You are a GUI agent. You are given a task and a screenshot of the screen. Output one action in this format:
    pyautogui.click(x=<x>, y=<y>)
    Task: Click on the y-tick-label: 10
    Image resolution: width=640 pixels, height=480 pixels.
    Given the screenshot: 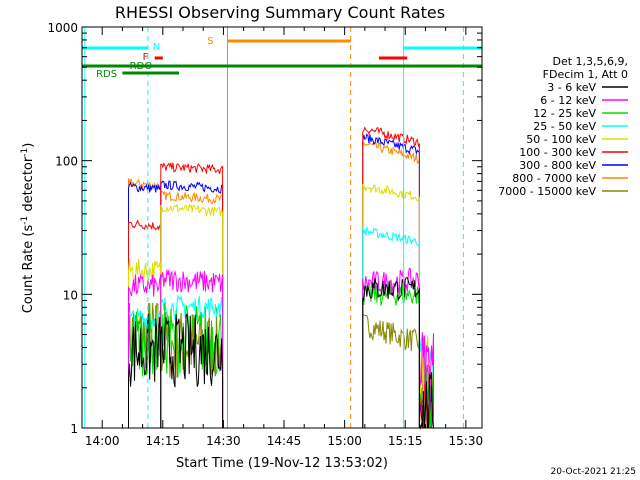 What is the action you would take?
    pyautogui.click(x=70, y=295)
    